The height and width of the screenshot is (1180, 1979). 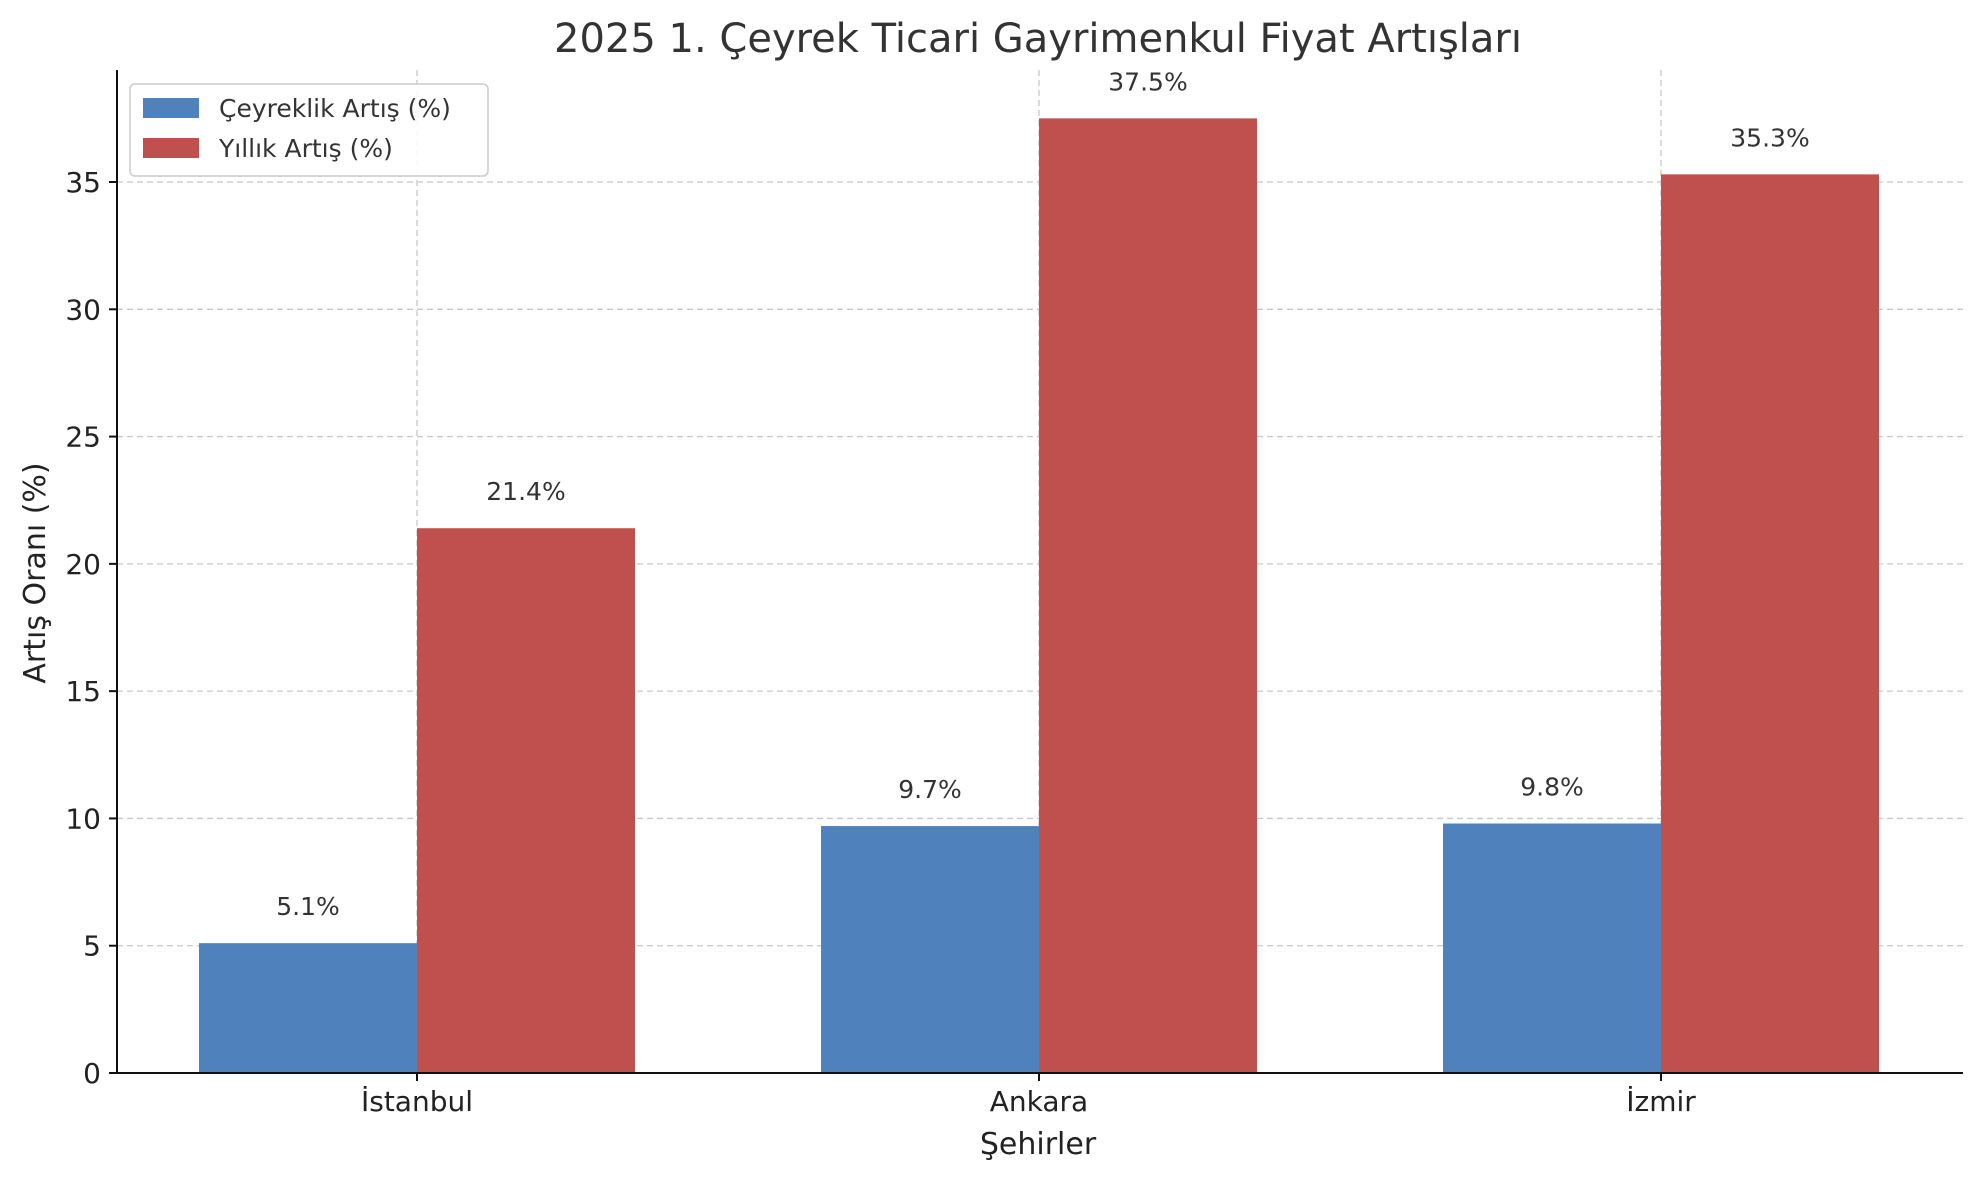 What do you see at coordinates (1661, 1101) in the screenshot?
I see `x-tick-label-2: İzmir` at bounding box center [1661, 1101].